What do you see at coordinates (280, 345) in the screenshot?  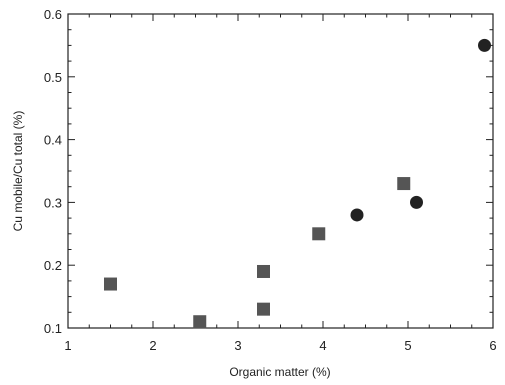 I see `x-tick-labels: 1 2 3 4 5 6` at bounding box center [280, 345].